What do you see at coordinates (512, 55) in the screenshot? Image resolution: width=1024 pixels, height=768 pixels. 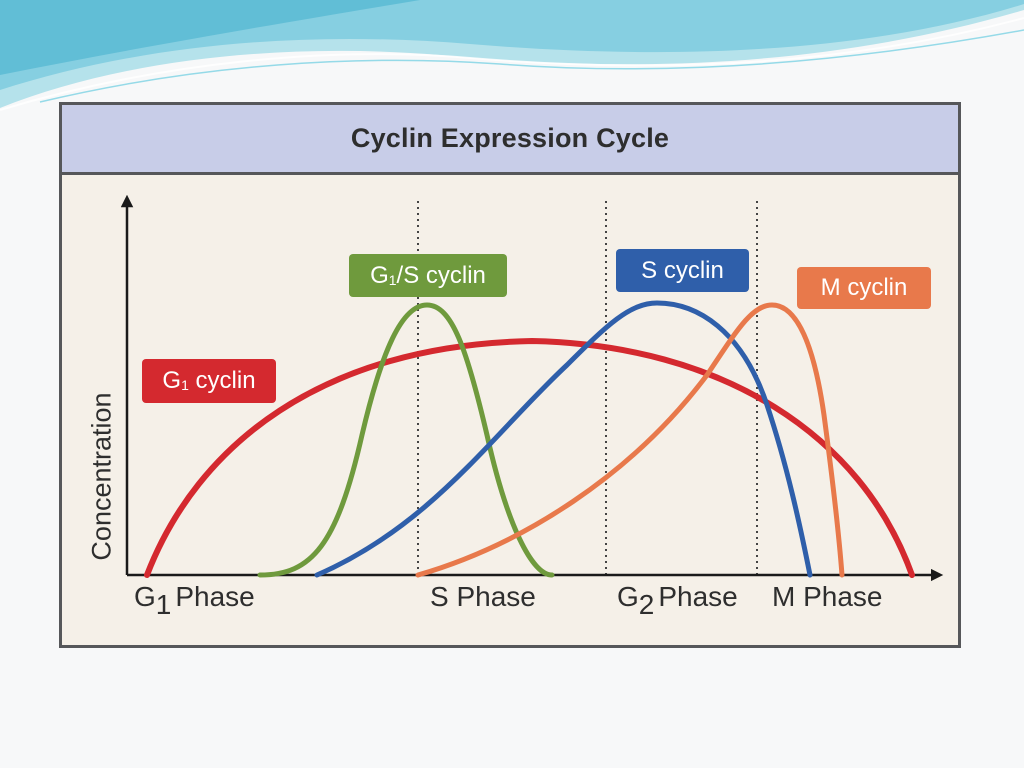 I see `header-wave-decoration` at bounding box center [512, 55].